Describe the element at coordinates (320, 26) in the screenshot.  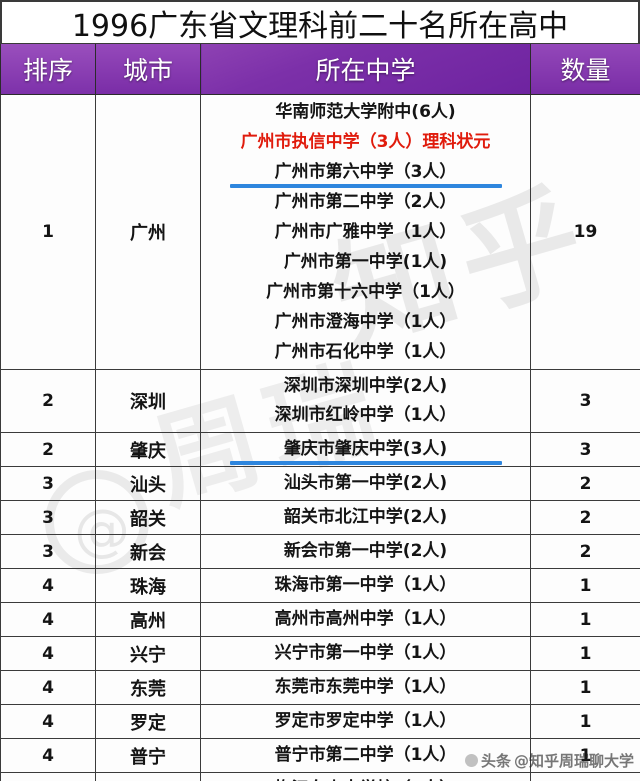
I see `page-title: 1996广东省文理科前二十名所在高中` at that location.